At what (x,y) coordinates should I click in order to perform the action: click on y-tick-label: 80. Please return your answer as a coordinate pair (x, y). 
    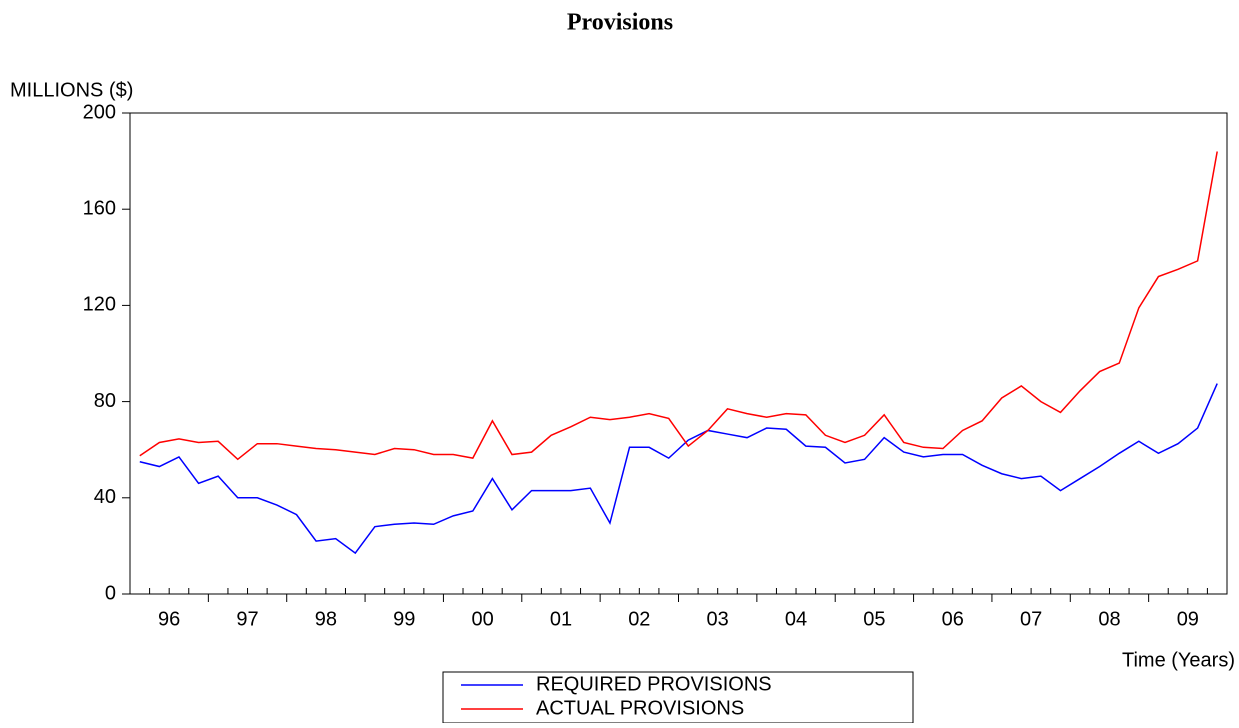
    Looking at the image, I should click on (105, 401).